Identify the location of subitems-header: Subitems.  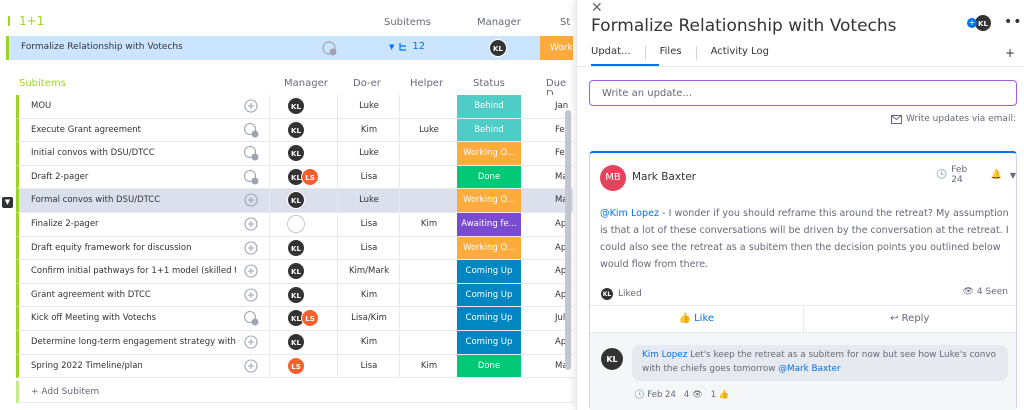
(42, 83).